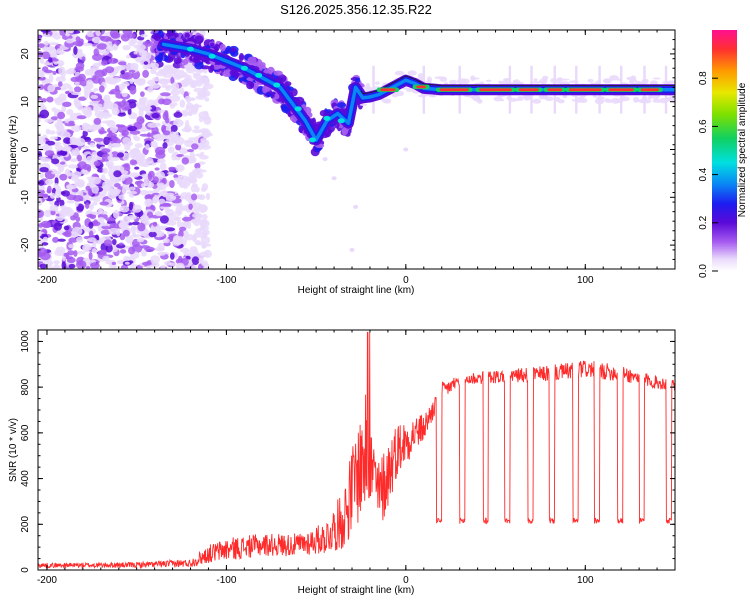  Describe the element at coordinates (708, 174) in the screenshot. I see `colorbar-ticks: 0.0 0.2 0.4 0.6 0.8` at that location.